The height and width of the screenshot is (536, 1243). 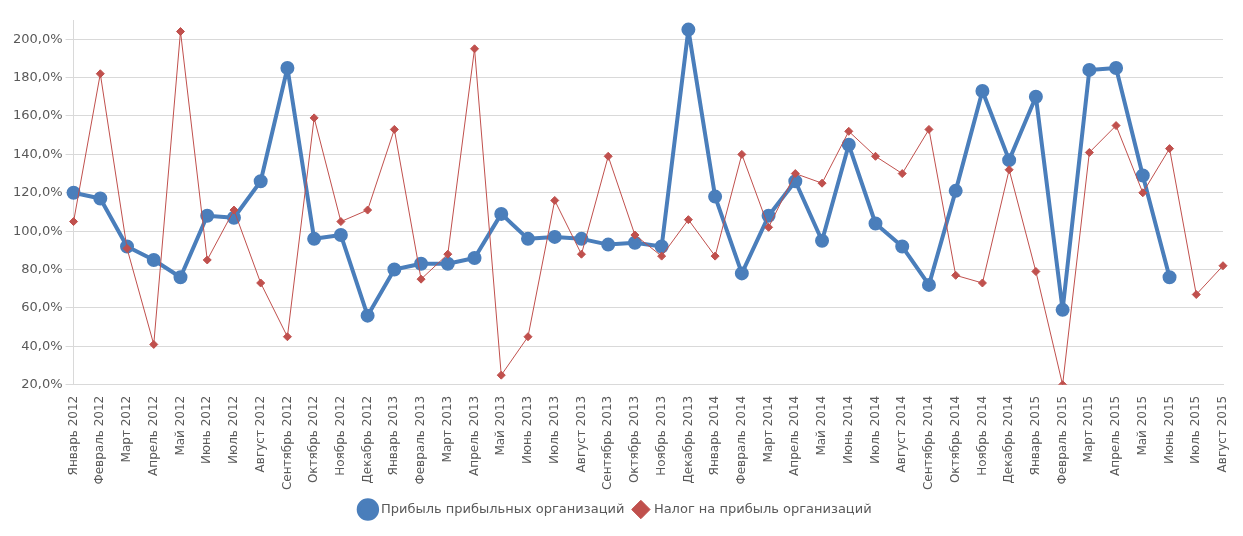 What do you see at coordinates (981, 435) in the screenshot?
I see `x-tick-label: Ноябрь 2014` at bounding box center [981, 435].